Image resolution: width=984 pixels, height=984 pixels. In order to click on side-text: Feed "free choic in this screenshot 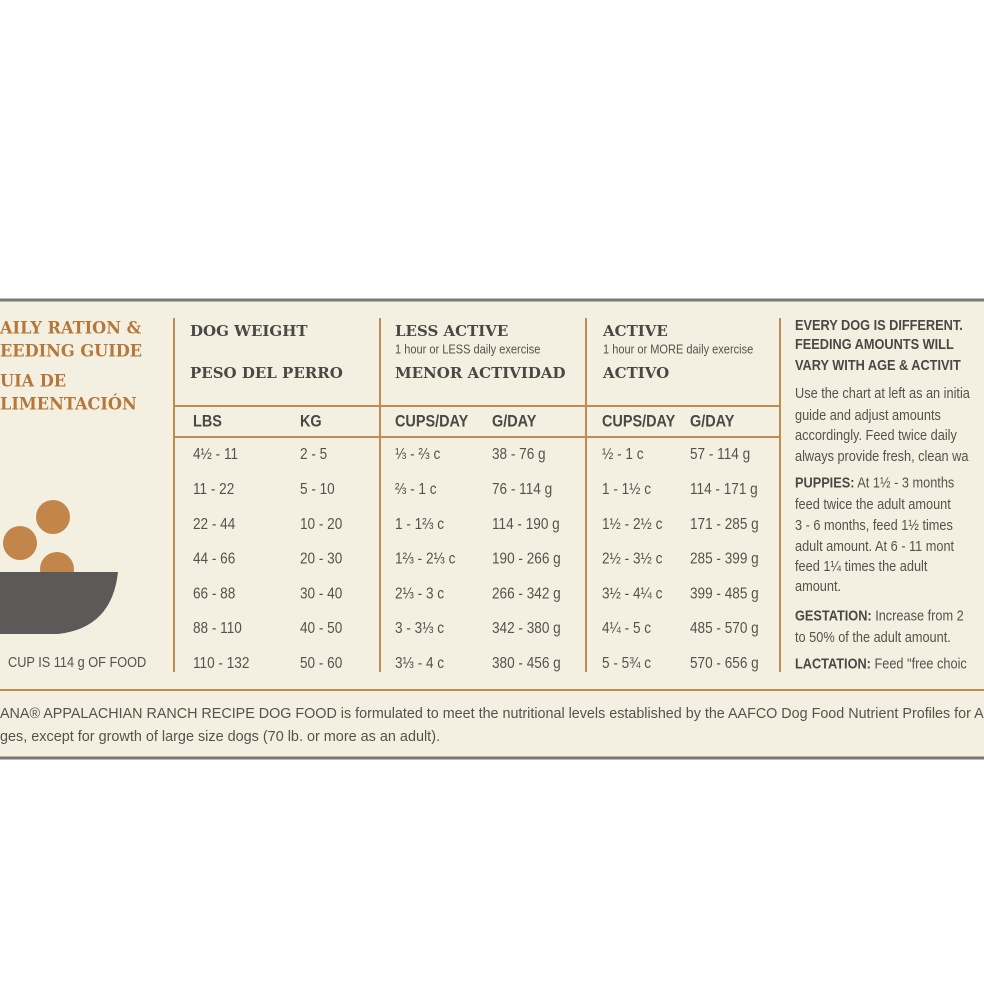, I will do `click(919, 662)`.